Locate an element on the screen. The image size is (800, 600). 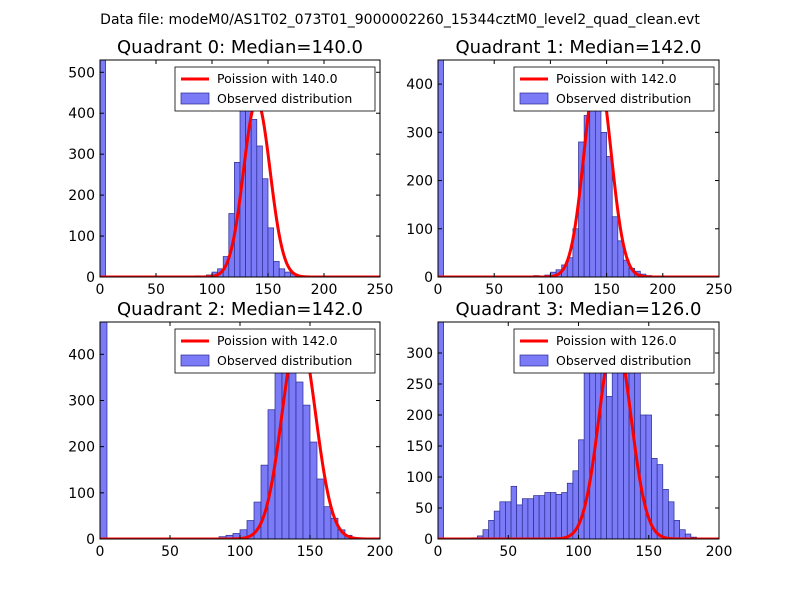
legend: Poission with 126.0 Observed distribution is located at coordinates (614, 351).